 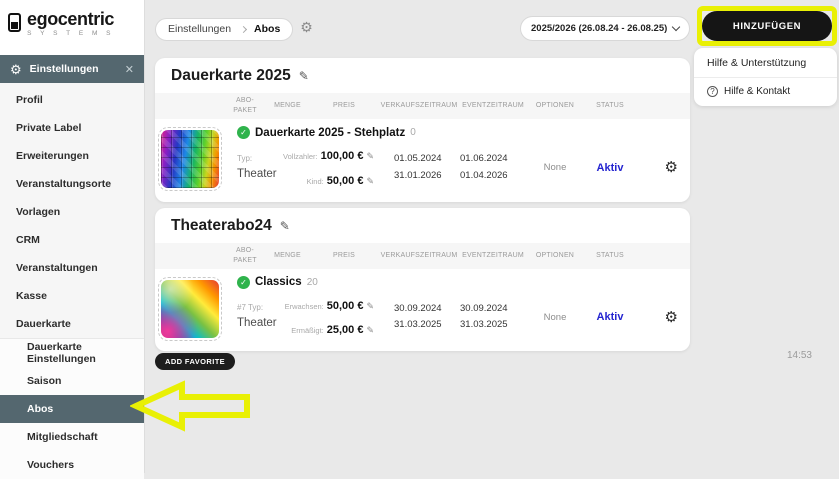 I want to click on sidebar-item-profil: Profil, so click(x=29, y=100).